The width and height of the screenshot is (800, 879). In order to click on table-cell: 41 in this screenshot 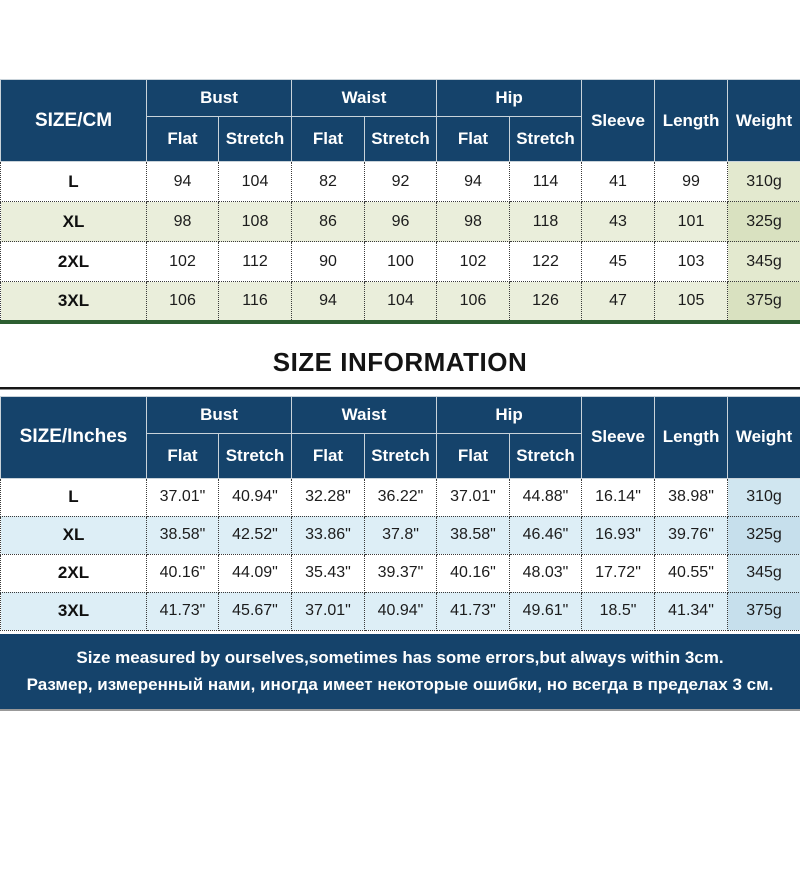, I will do `click(618, 182)`.